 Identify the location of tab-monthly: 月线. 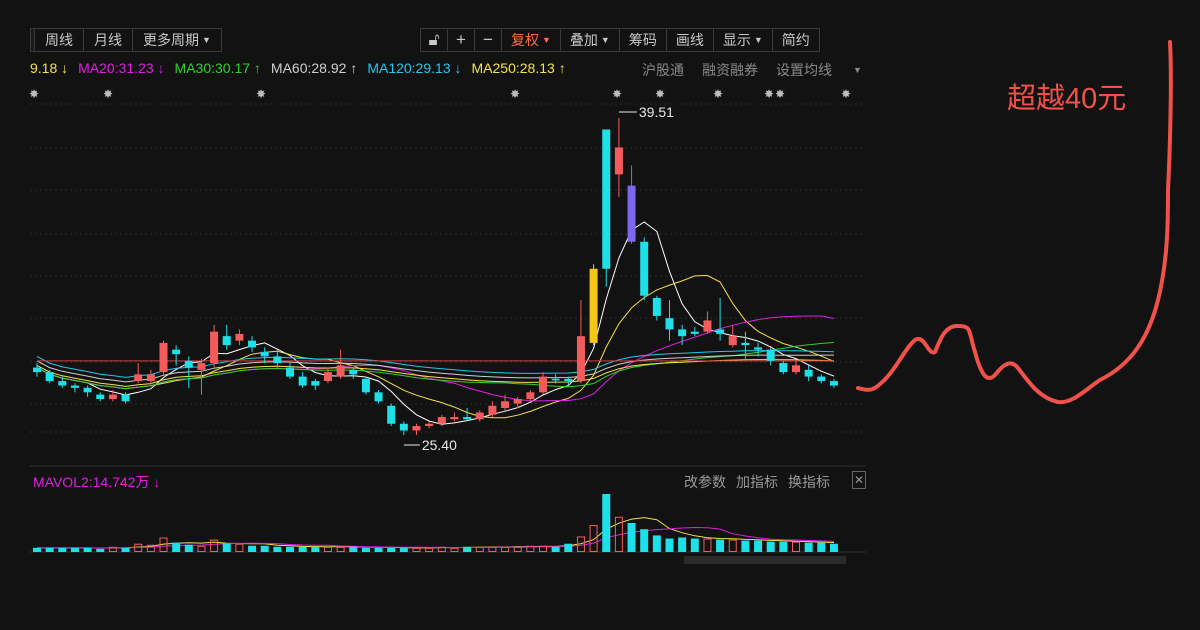
(108, 40).